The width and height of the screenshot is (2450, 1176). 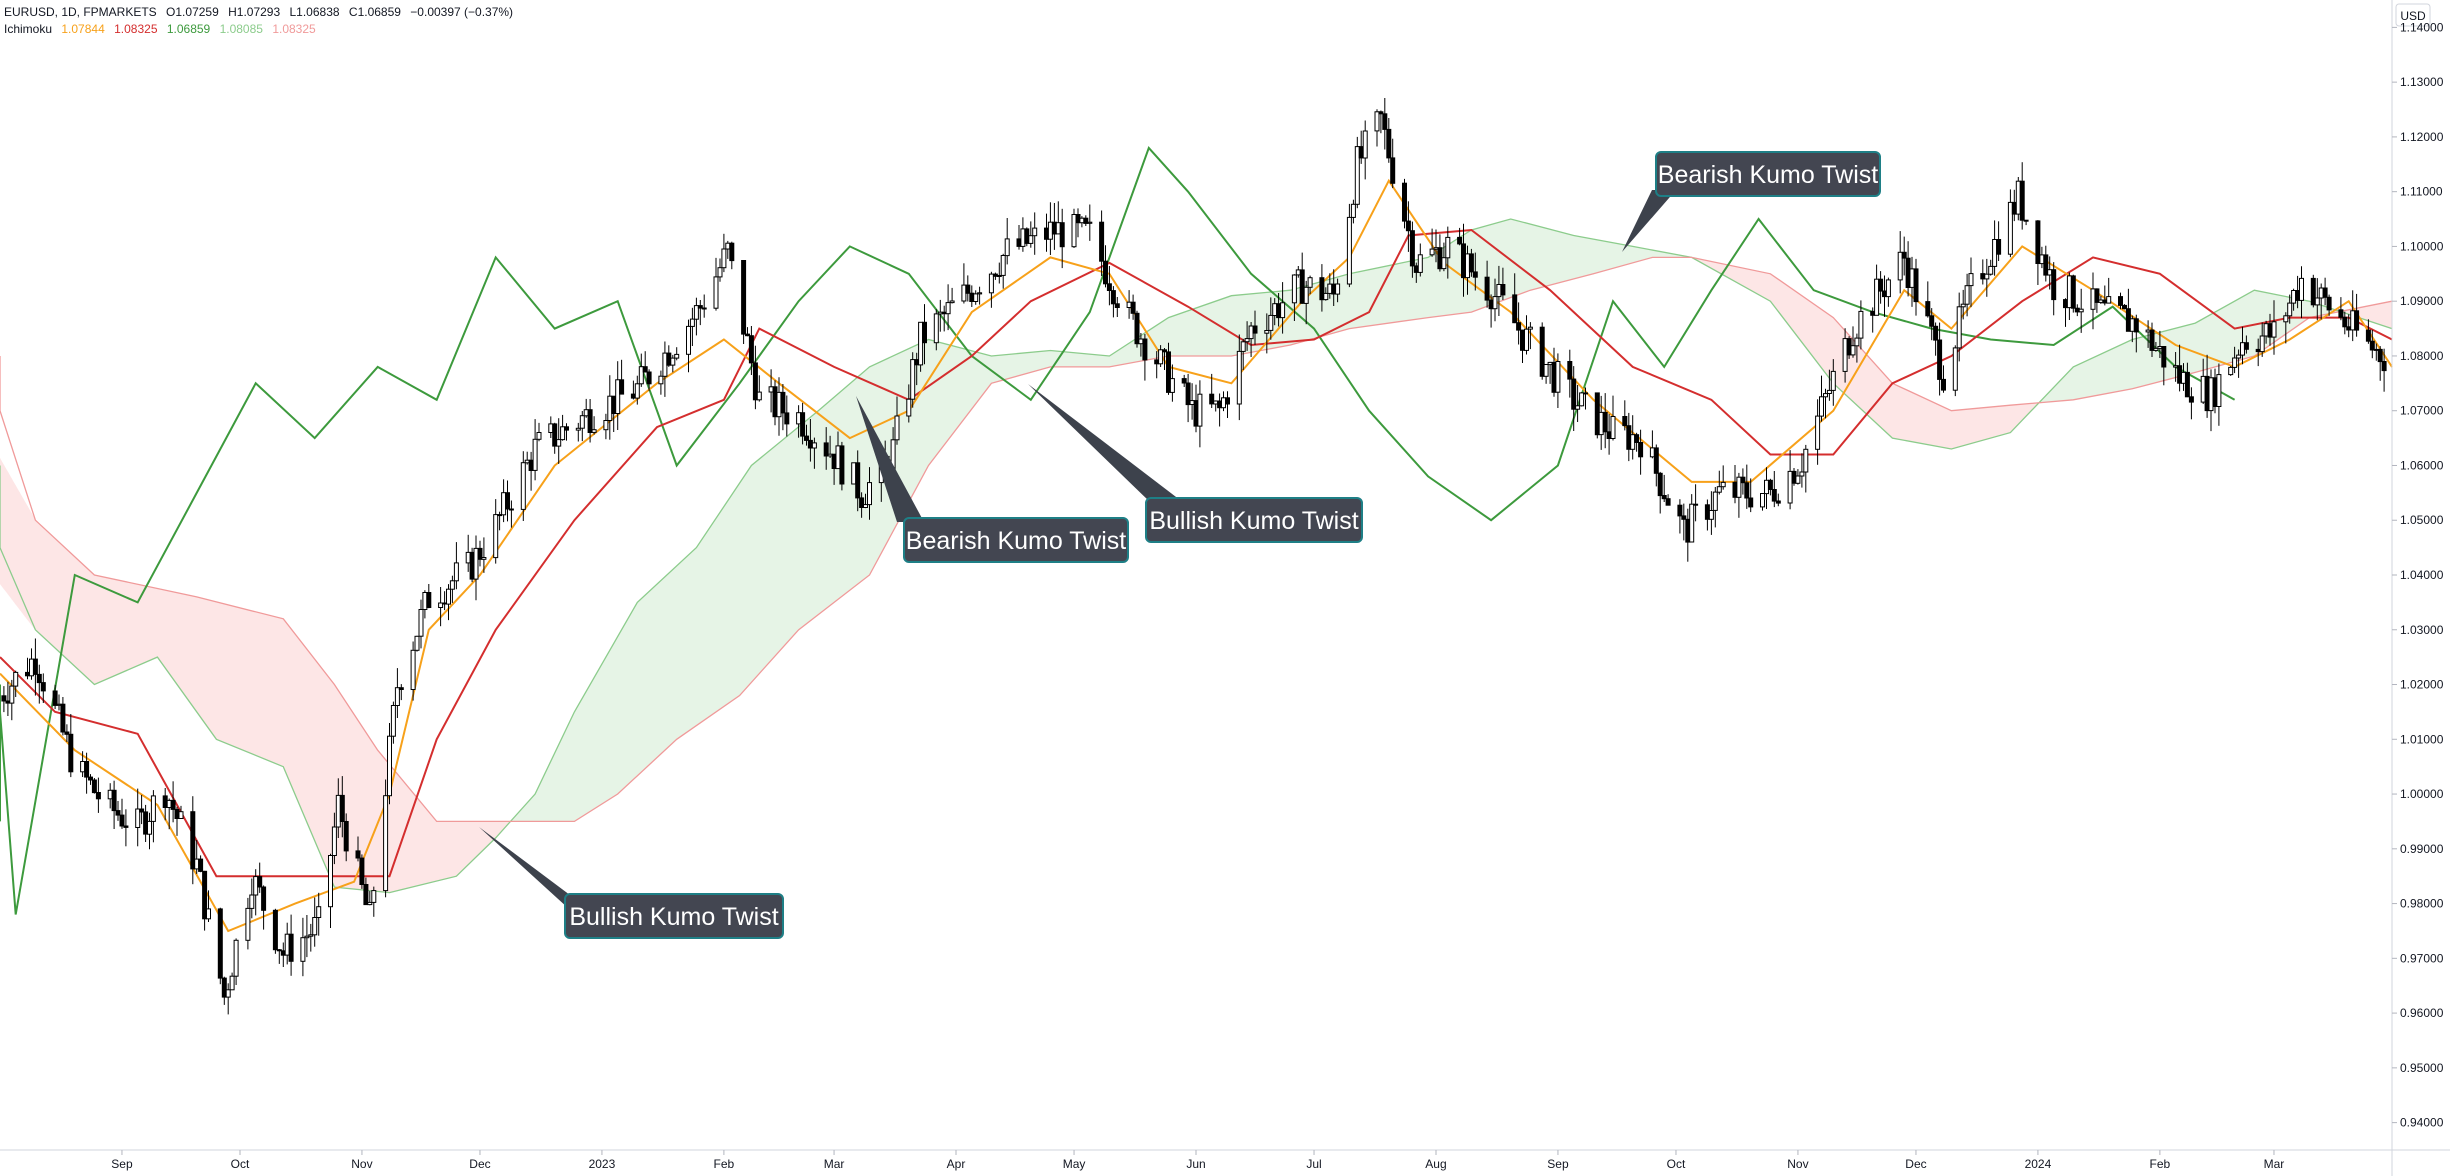 I want to click on annotation-label: Bullish Kumo Twist, so click(x=1253, y=521).